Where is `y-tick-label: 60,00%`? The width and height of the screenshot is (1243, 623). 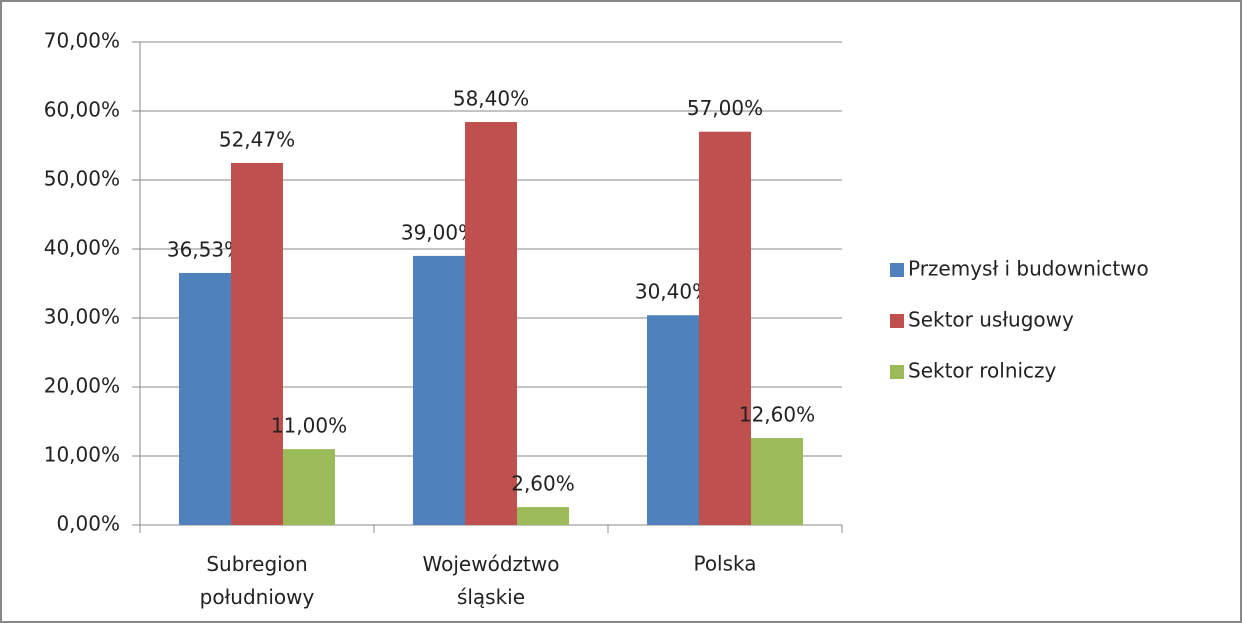 y-tick-label: 60,00% is located at coordinates (82, 110).